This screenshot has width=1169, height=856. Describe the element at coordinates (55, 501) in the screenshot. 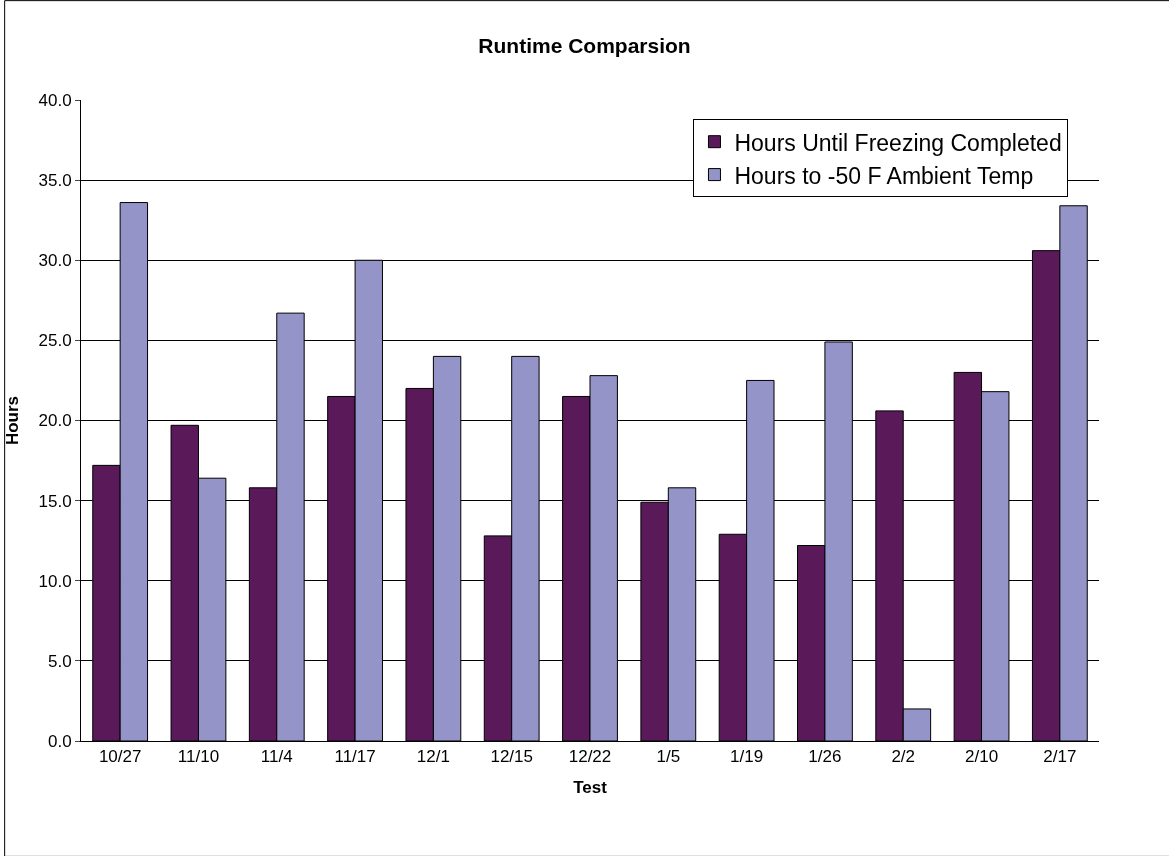

I see `y-tick-label: 15.0` at that location.